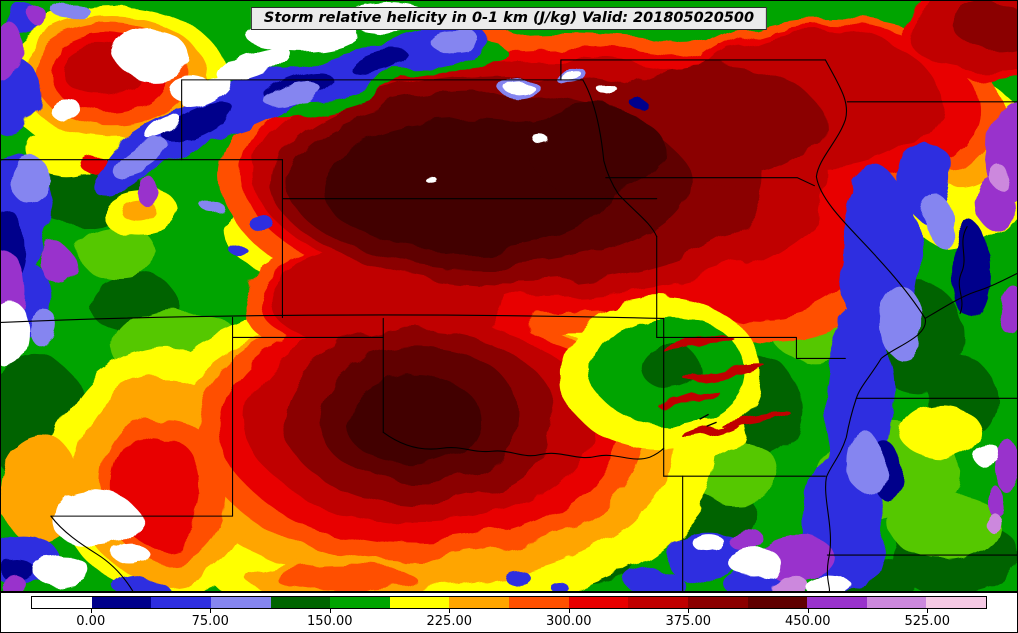 The height and width of the screenshot is (633, 1018). What do you see at coordinates (330, 621) in the screenshot?
I see `colorbar-tick-label: 150.00` at bounding box center [330, 621].